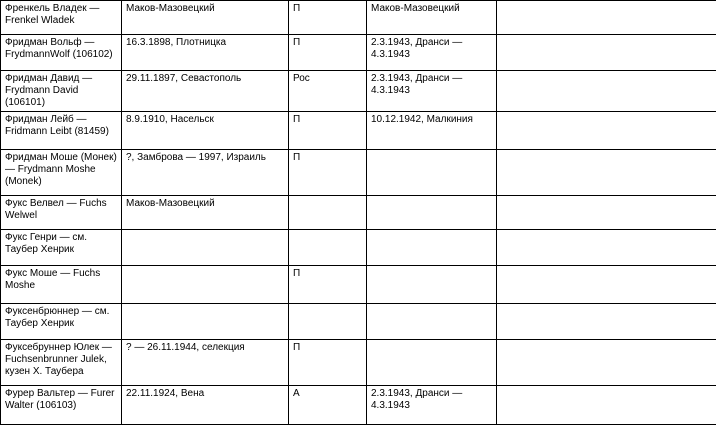  I want to click on table-cell: 29.11.1897, Севастополь, so click(205, 91).